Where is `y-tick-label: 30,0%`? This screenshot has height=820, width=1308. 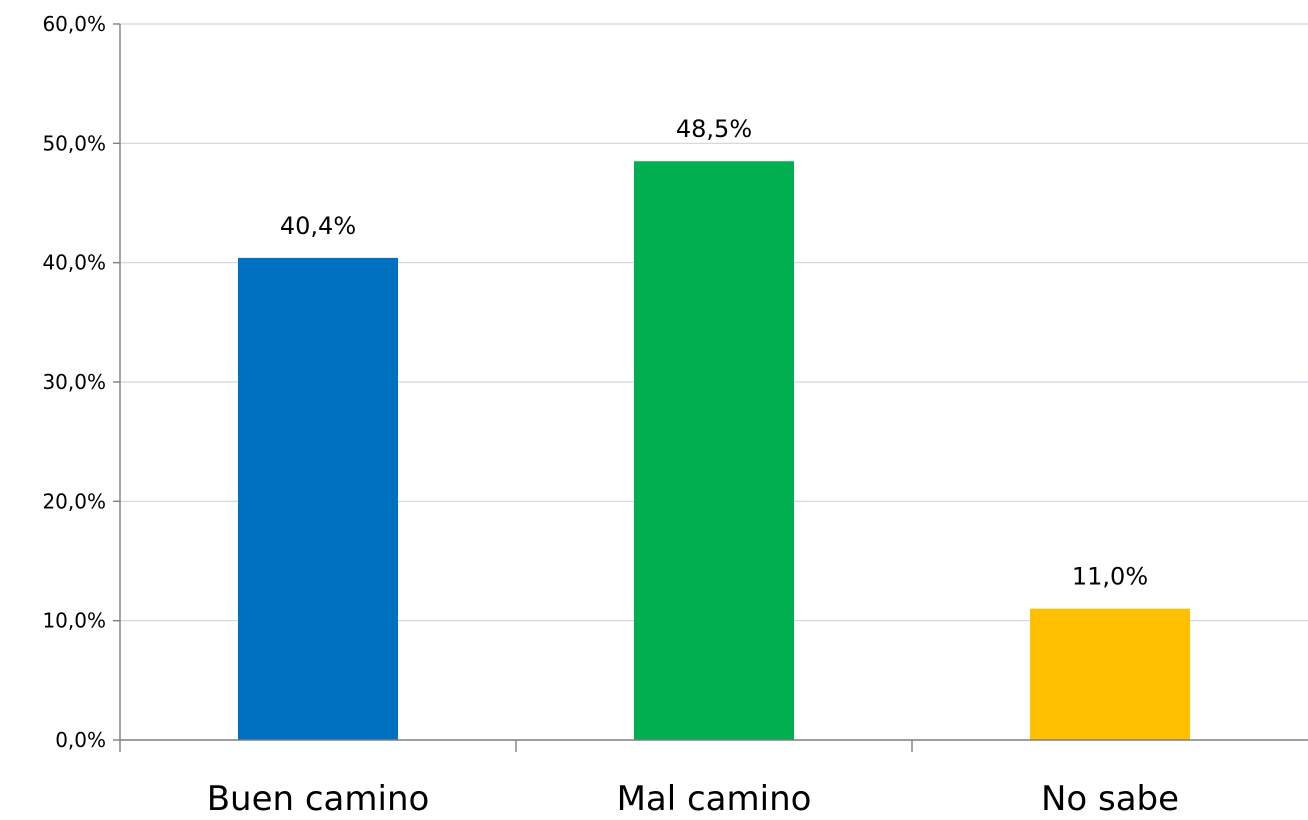
y-tick-label: 30,0% is located at coordinates (74, 382).